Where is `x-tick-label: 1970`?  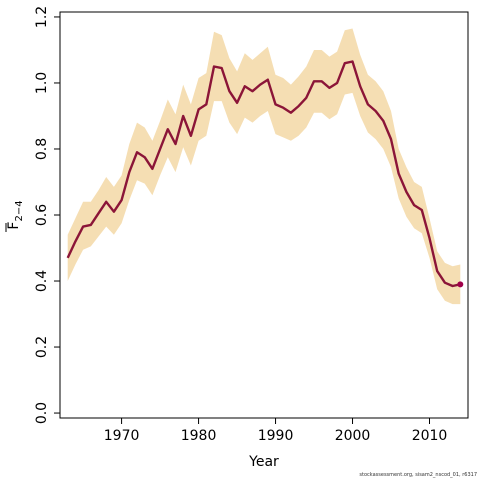
x-tick-label: 1970 is located at coordinates (122, 436).